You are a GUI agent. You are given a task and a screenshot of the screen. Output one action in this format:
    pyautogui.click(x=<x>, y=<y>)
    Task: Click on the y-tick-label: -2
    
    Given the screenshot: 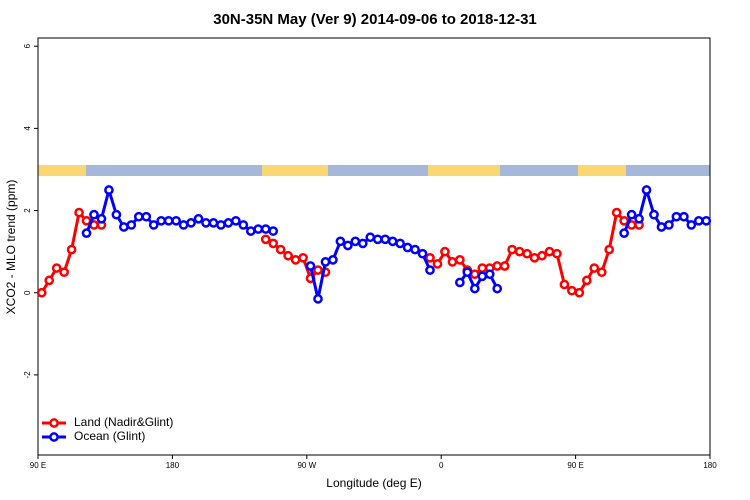 What is the action you would take?
    pyautogui.click(x=27, y=375)
    